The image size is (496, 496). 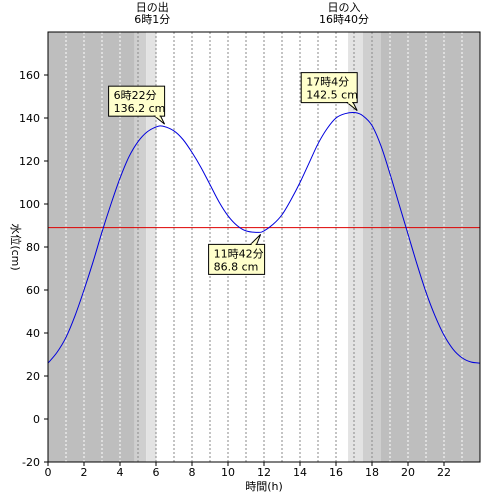 I want to click on sun-event-name: 日の入, so click(x=344, y=7).